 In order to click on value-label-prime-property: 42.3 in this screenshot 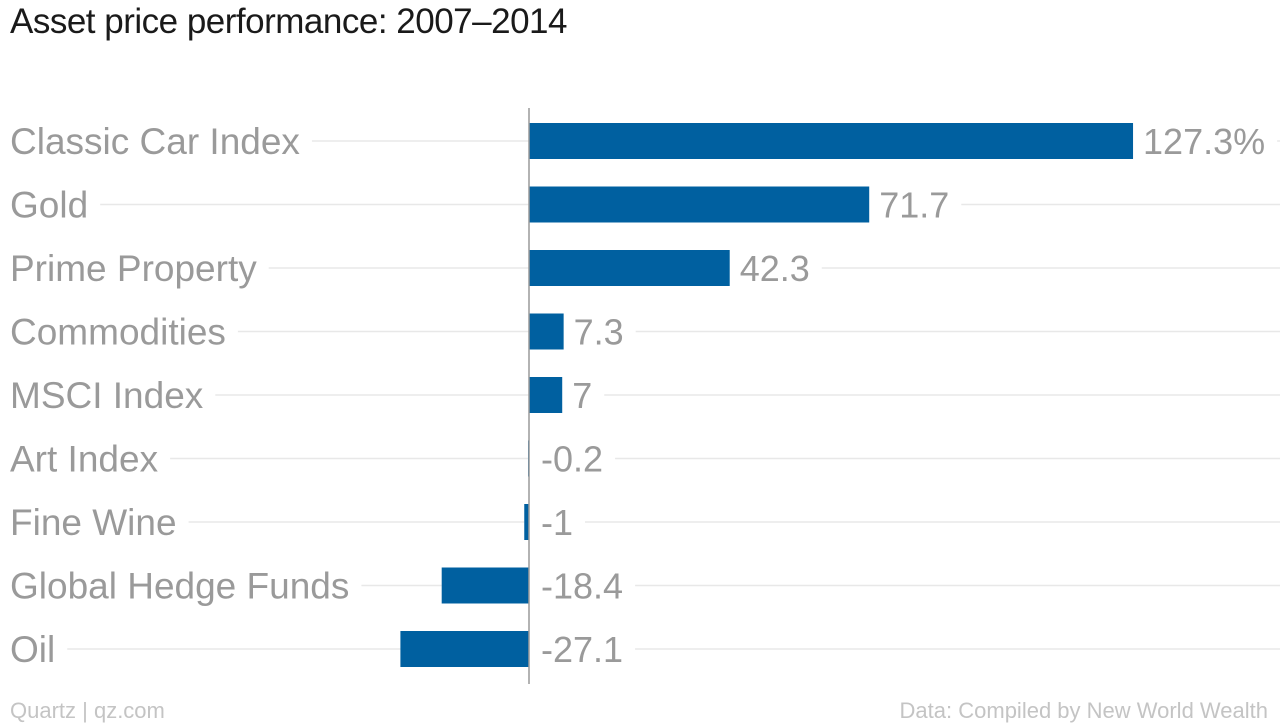, I will do `click(775, 268)`.